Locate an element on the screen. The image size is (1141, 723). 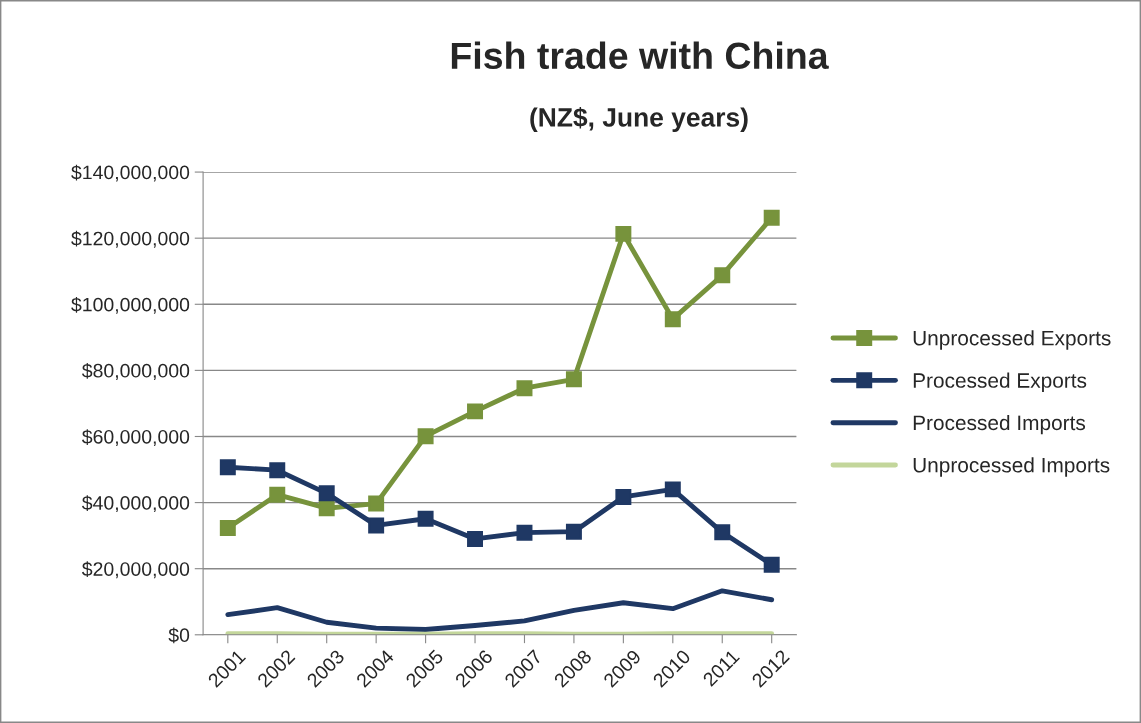
y-tick-label: $140,000,000 is located at coordinates (130, 173).